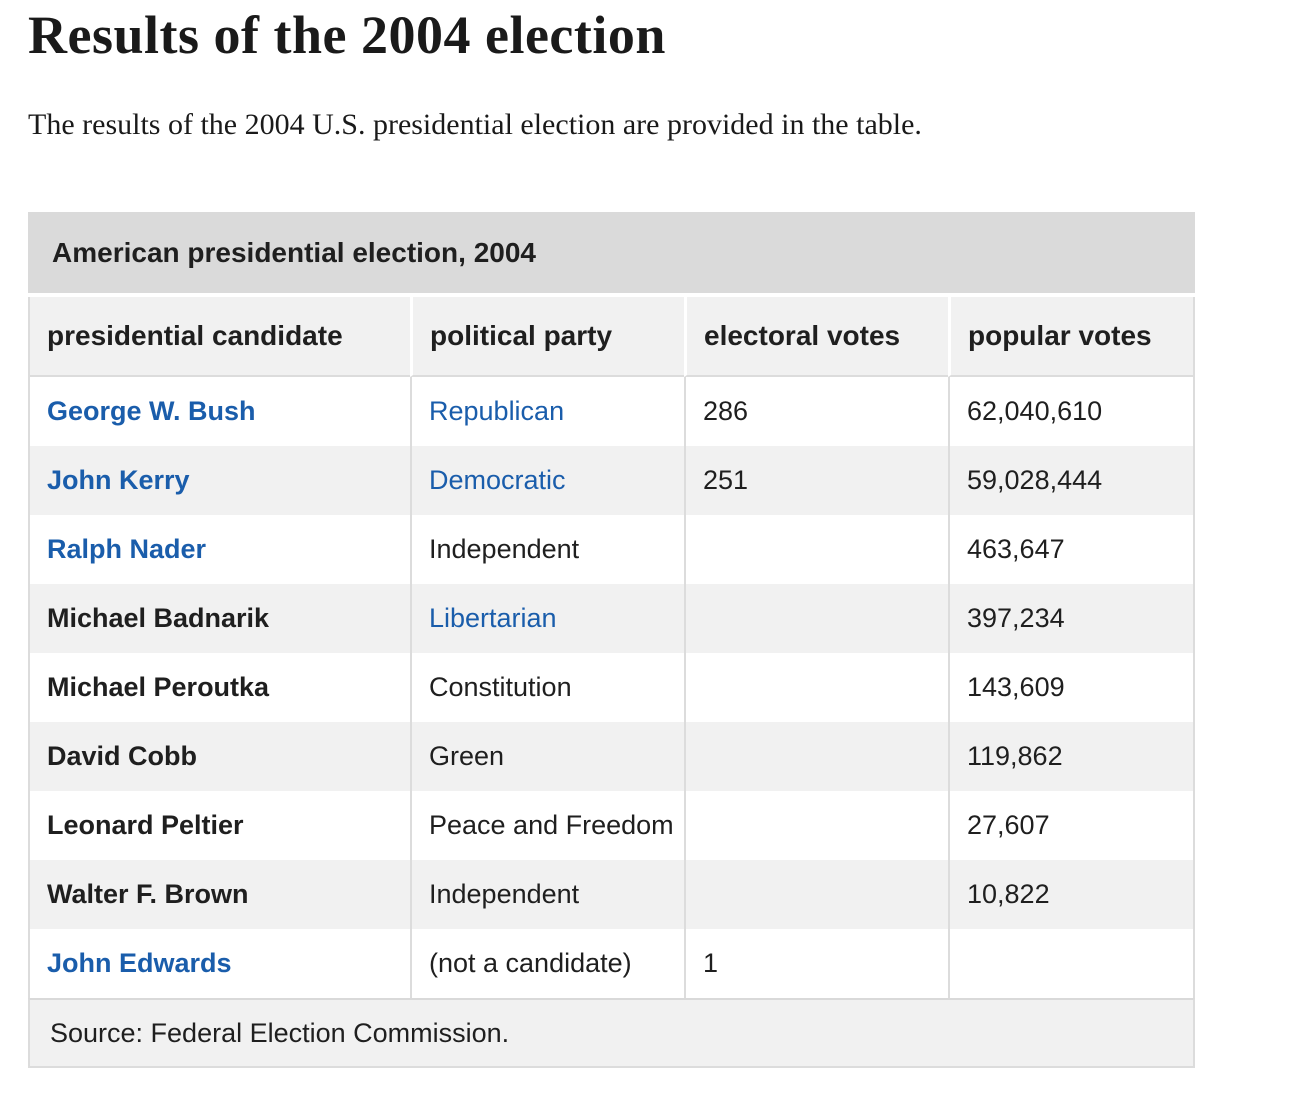  Describe the element at coordinates (467, 756) in the screenshot. I see `party-name: Green` at that location.